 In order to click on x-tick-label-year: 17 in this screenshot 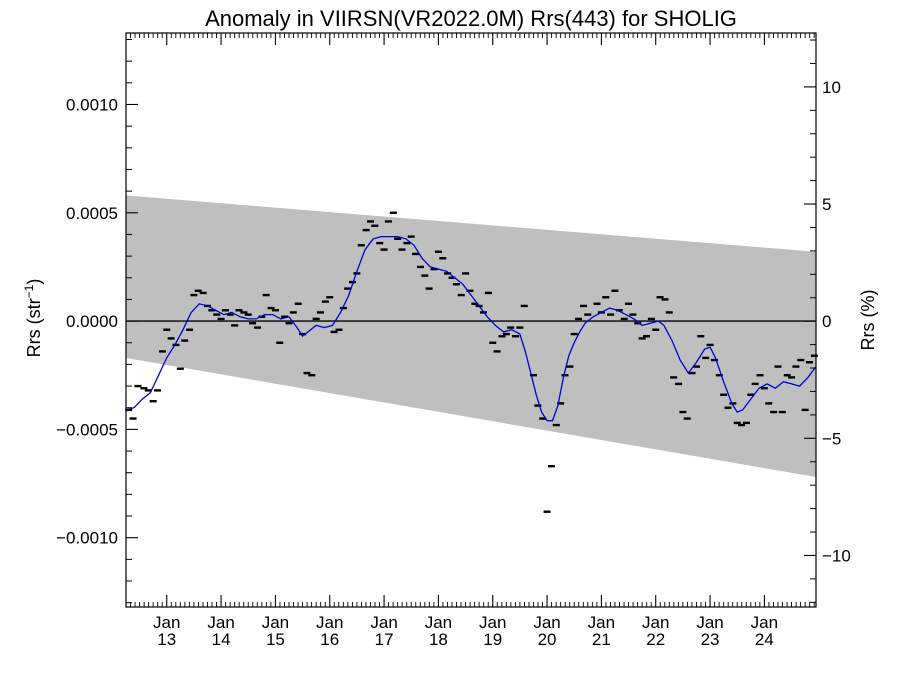, I will do `click(384, 639)`.